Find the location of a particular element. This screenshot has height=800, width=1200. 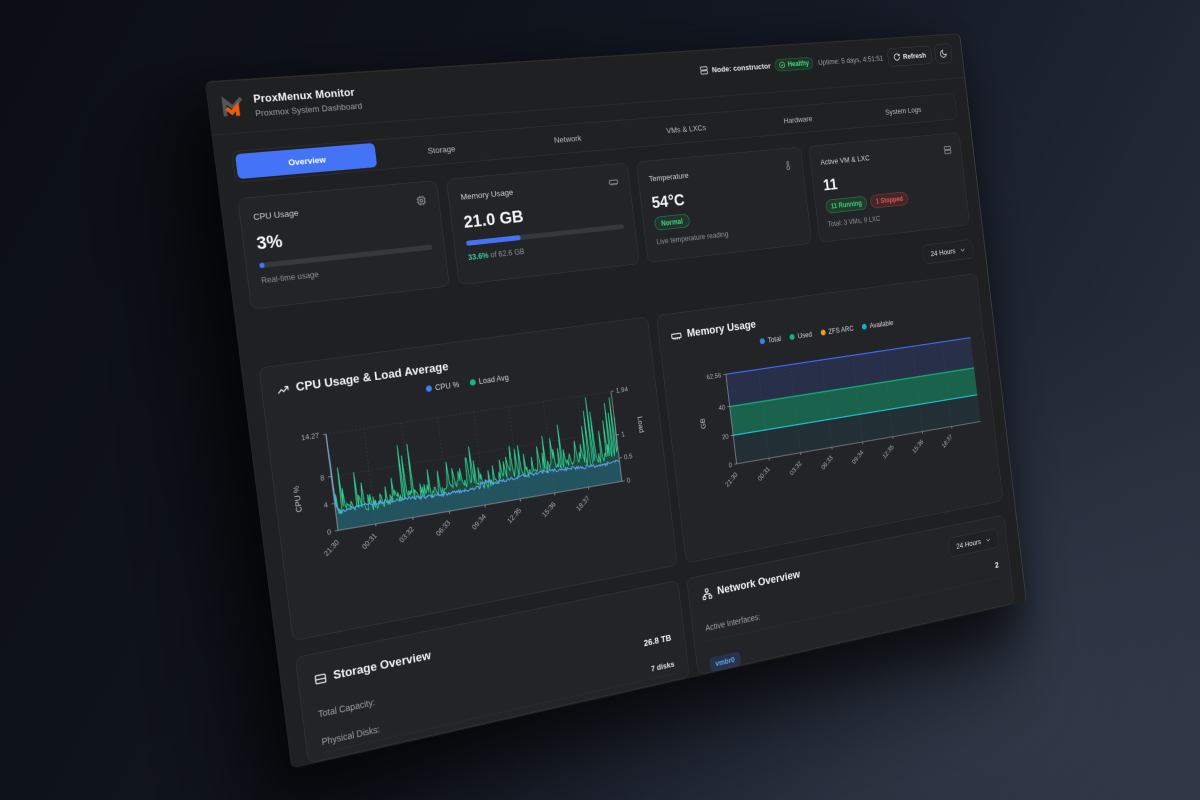

svg-text: 1.94 is located at coordinates (622, 390).